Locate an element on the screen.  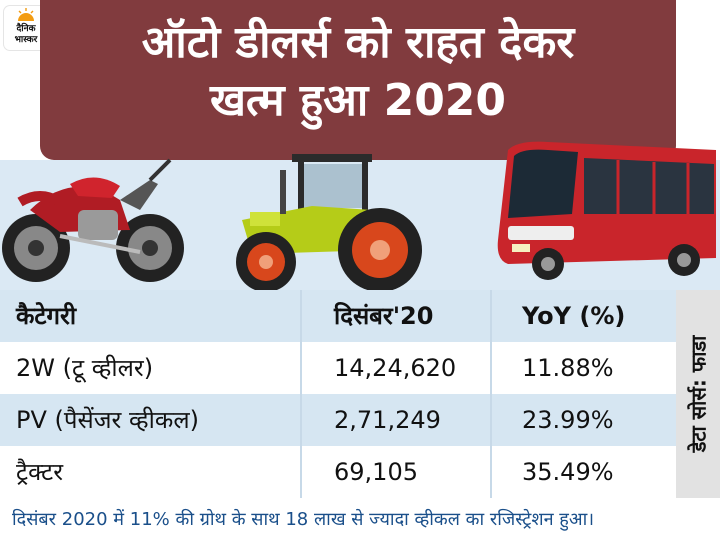
title-line-1: ऑटो डीलर्स को राहत देकर is located at coordinates (358, 42).